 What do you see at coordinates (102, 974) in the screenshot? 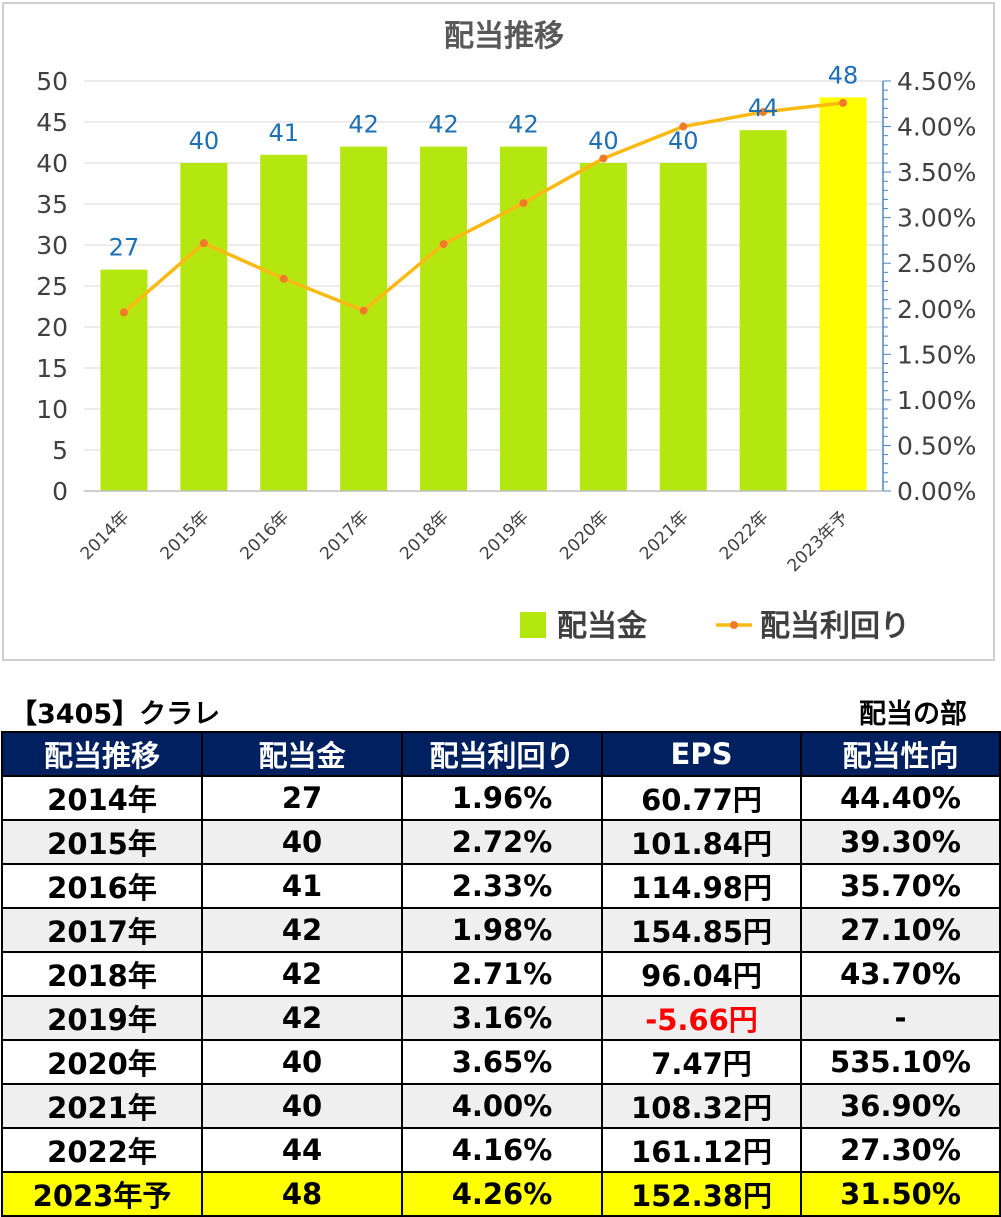
I see `cell-year: 2018年` at bounding box center [102, 974].